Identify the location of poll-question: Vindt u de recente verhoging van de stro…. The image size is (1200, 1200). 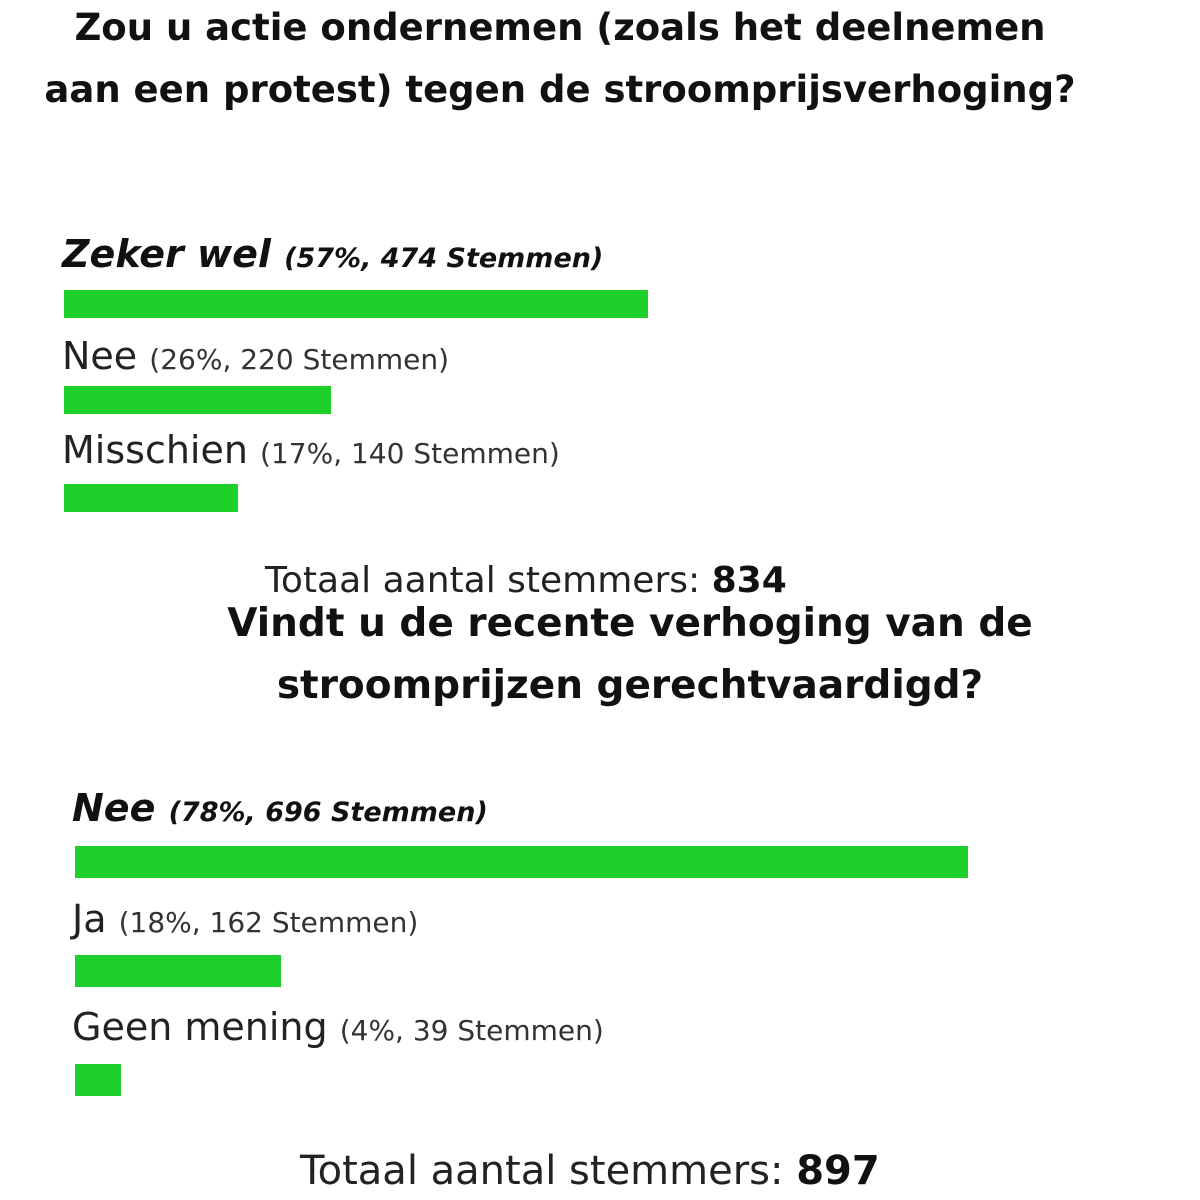
(630, 654).